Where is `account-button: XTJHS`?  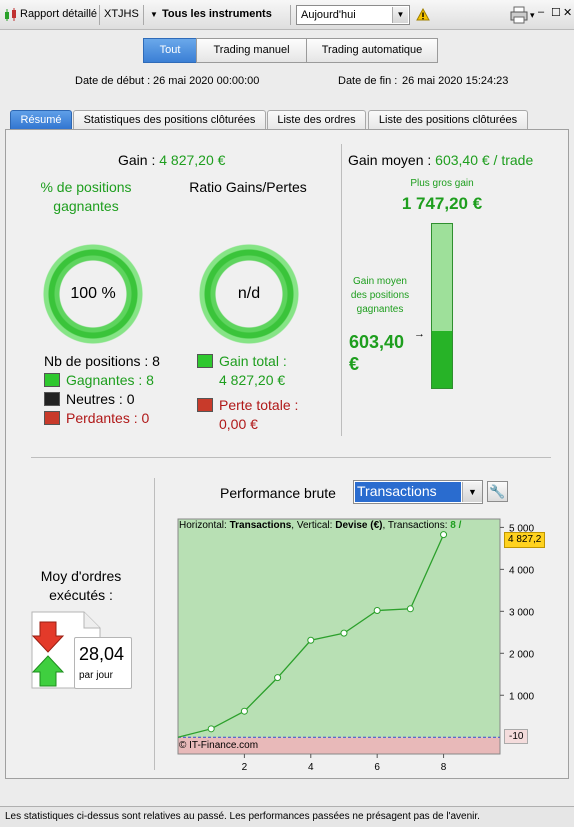
account-button: XTJHS is located at coordinates (121, 14).